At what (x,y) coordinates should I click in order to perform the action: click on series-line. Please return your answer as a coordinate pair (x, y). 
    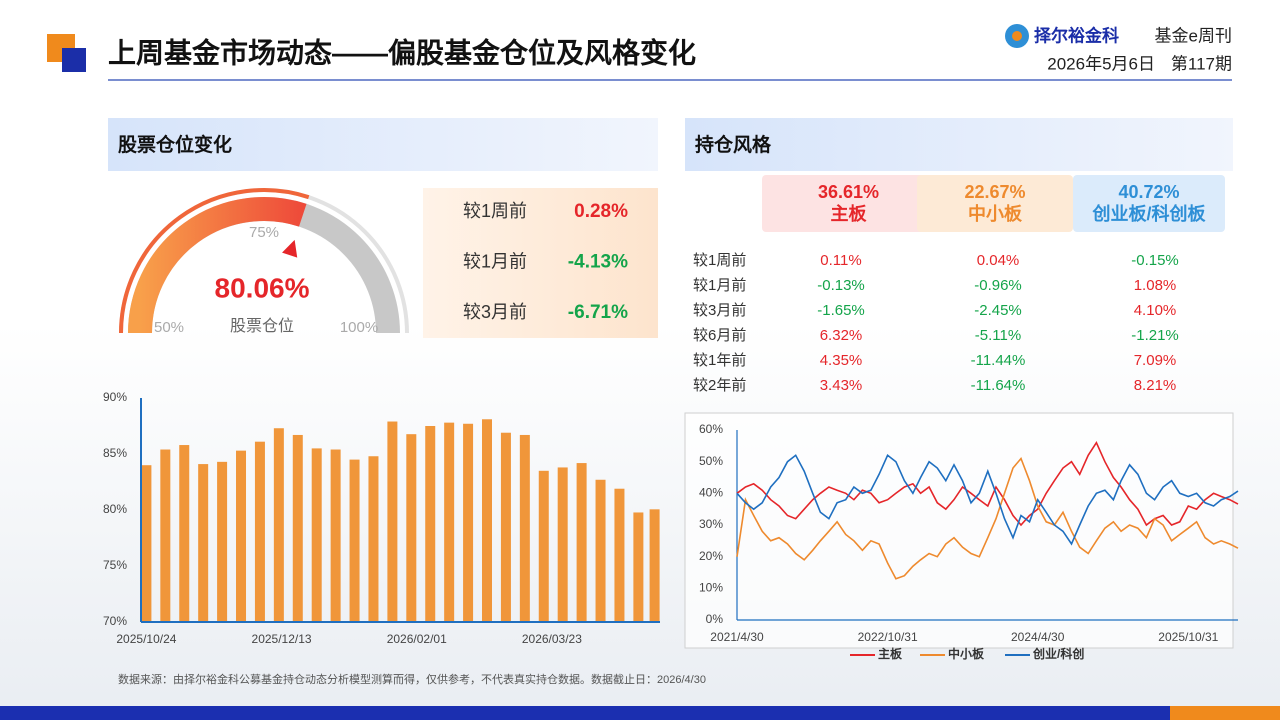
    Looking at the image, I should click on (987, 500).